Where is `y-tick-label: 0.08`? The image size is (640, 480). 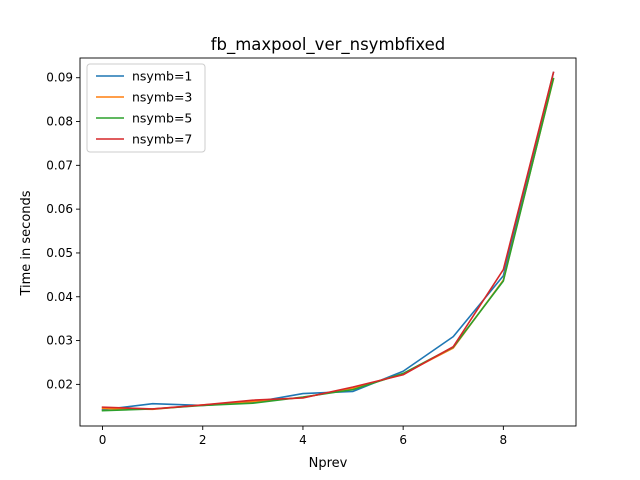
y-tick-label: 0.08 is located at coordinates (59, 122).